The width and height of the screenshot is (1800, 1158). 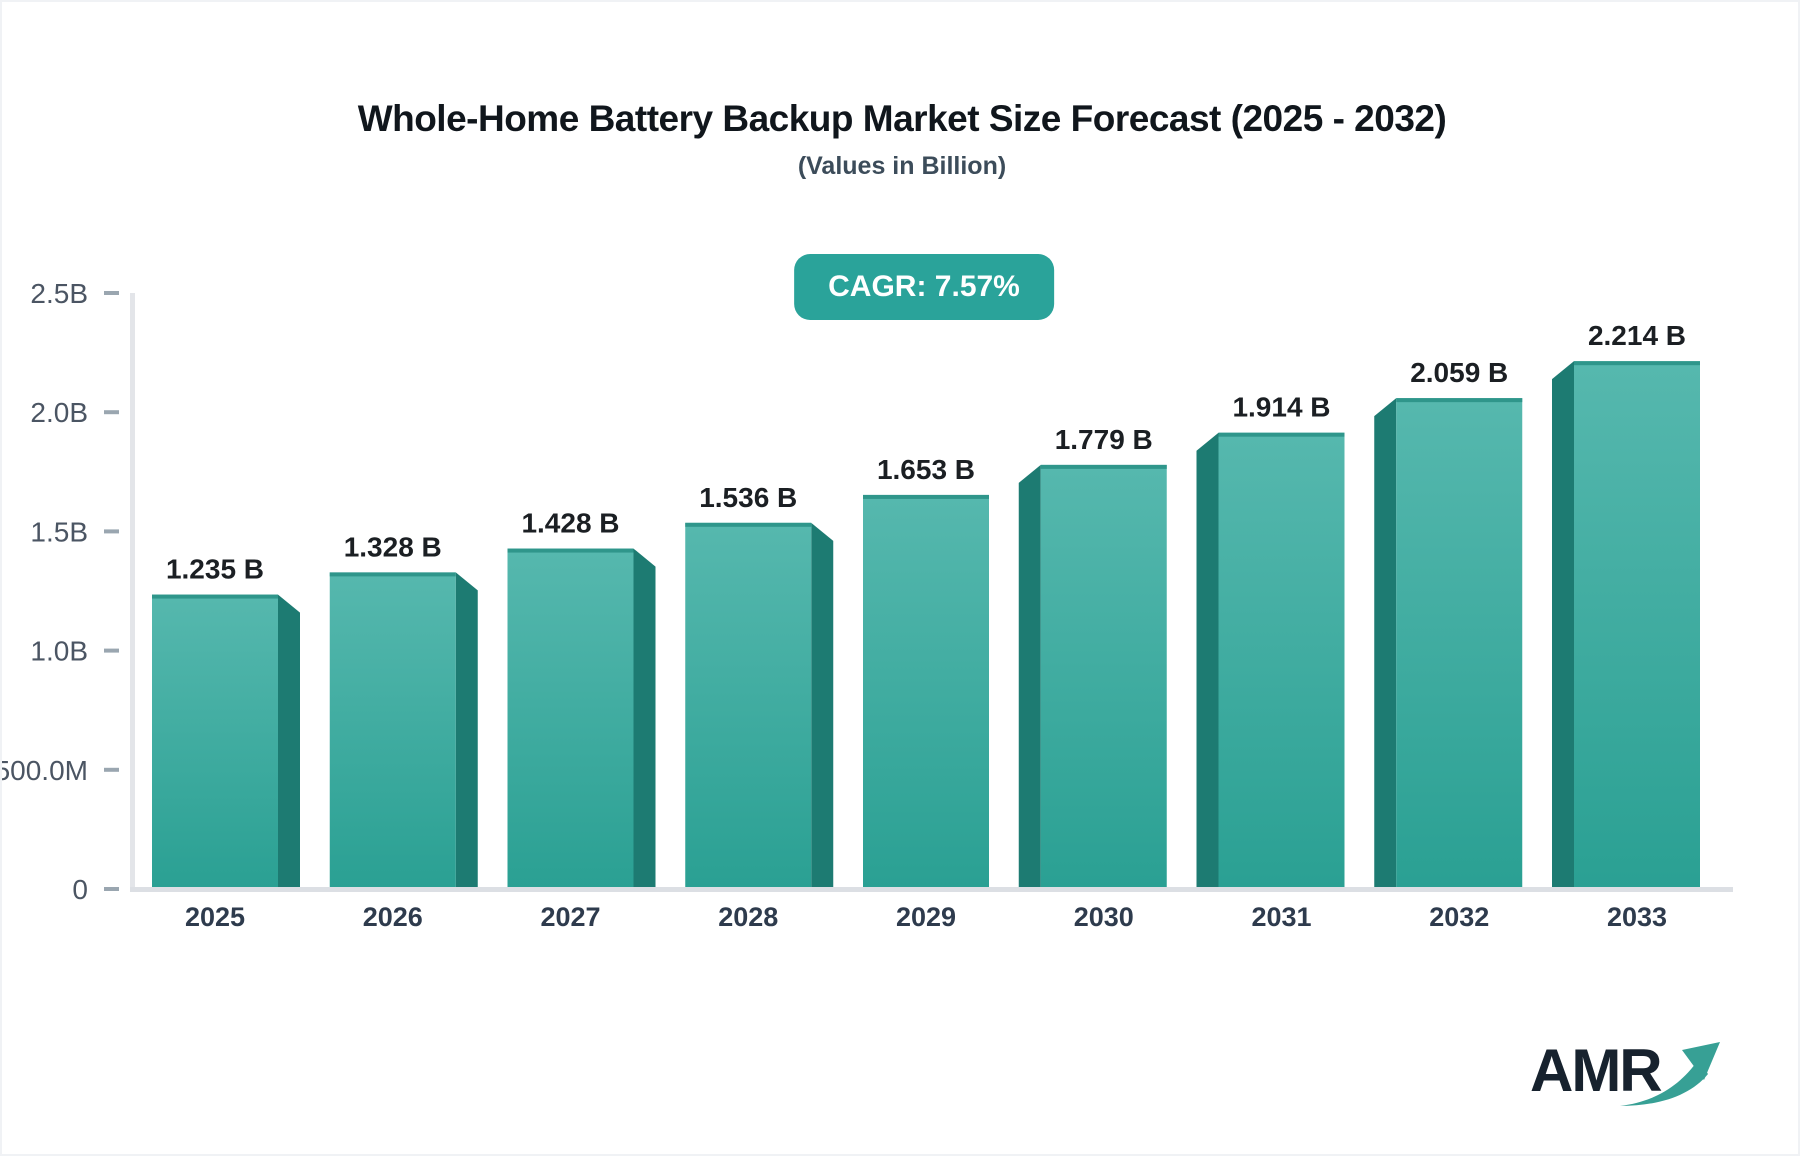 What do you see at coordinates (1637, 917) in the screenshot?
I see `x-axis-label: 2033` at bounding box center [1637, 917].